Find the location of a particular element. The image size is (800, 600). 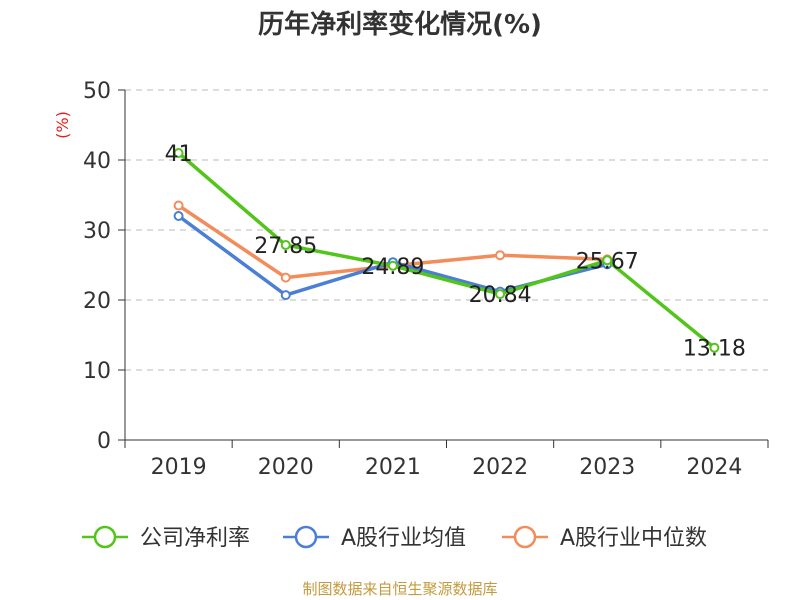

x-tick-label: 2020 is located at coordinates (286, 467).